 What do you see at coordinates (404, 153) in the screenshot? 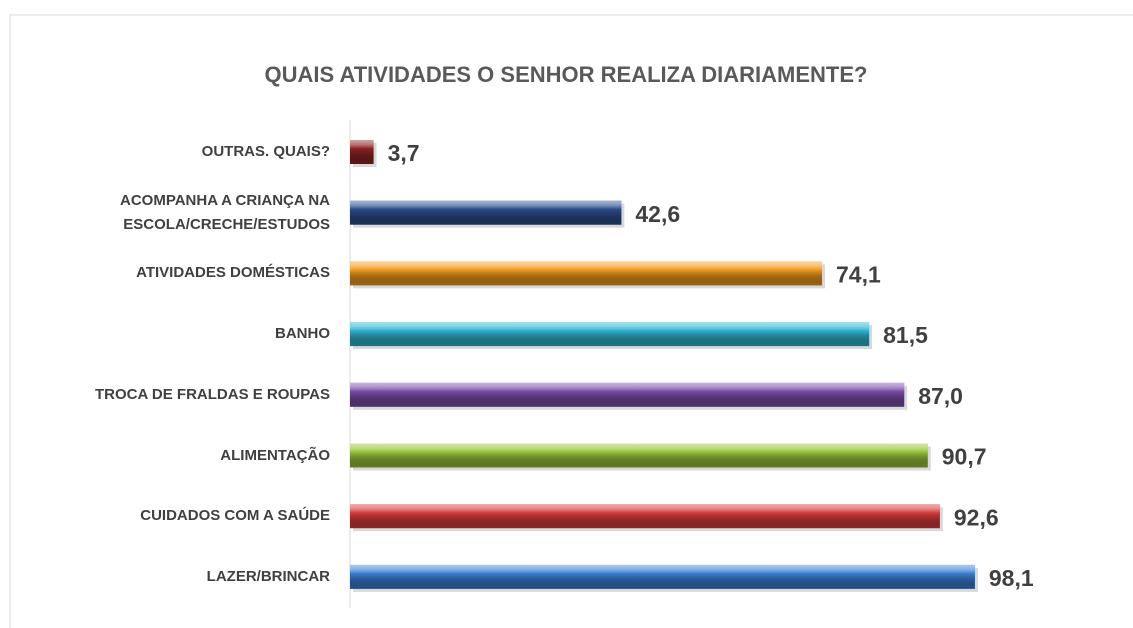
I see `value-label: 3,7` at bounding box center [404, 153].